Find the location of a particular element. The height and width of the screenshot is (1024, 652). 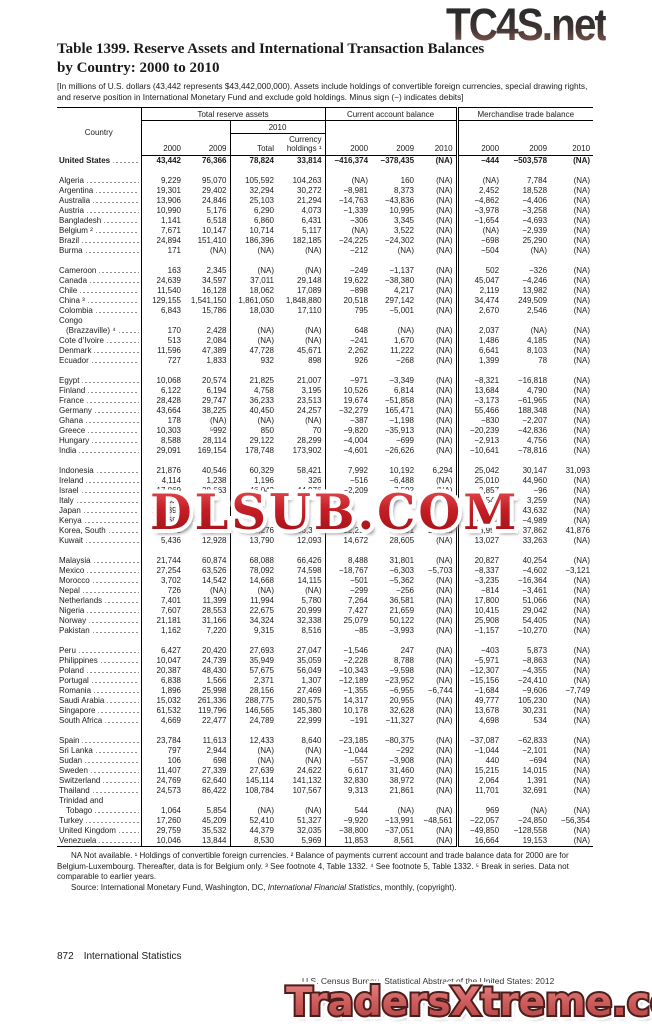

value-cell: −212 is located at coordinates (348, 251).